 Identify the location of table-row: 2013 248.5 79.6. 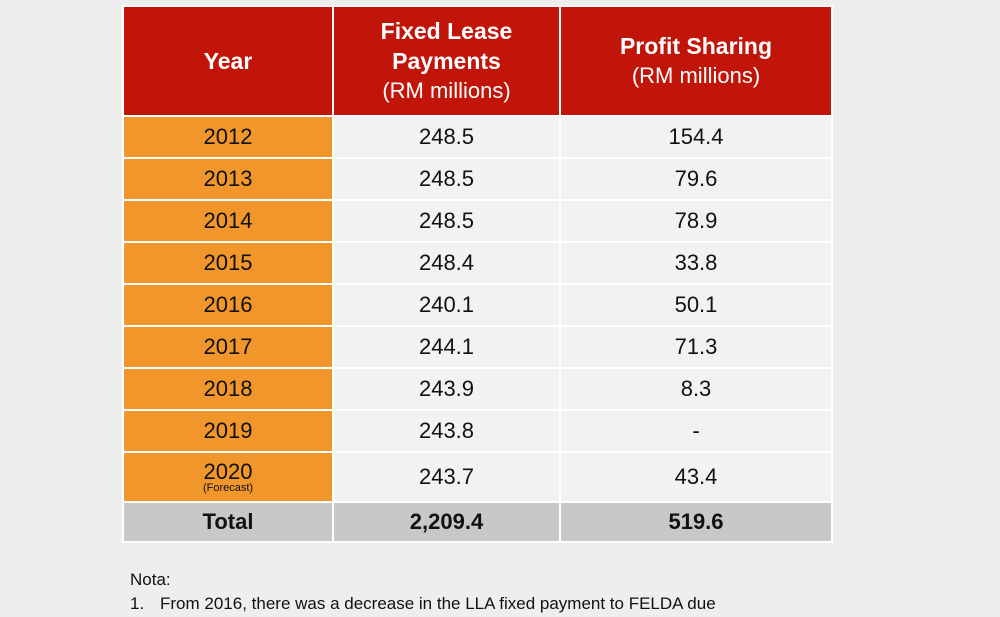
(477, 179).